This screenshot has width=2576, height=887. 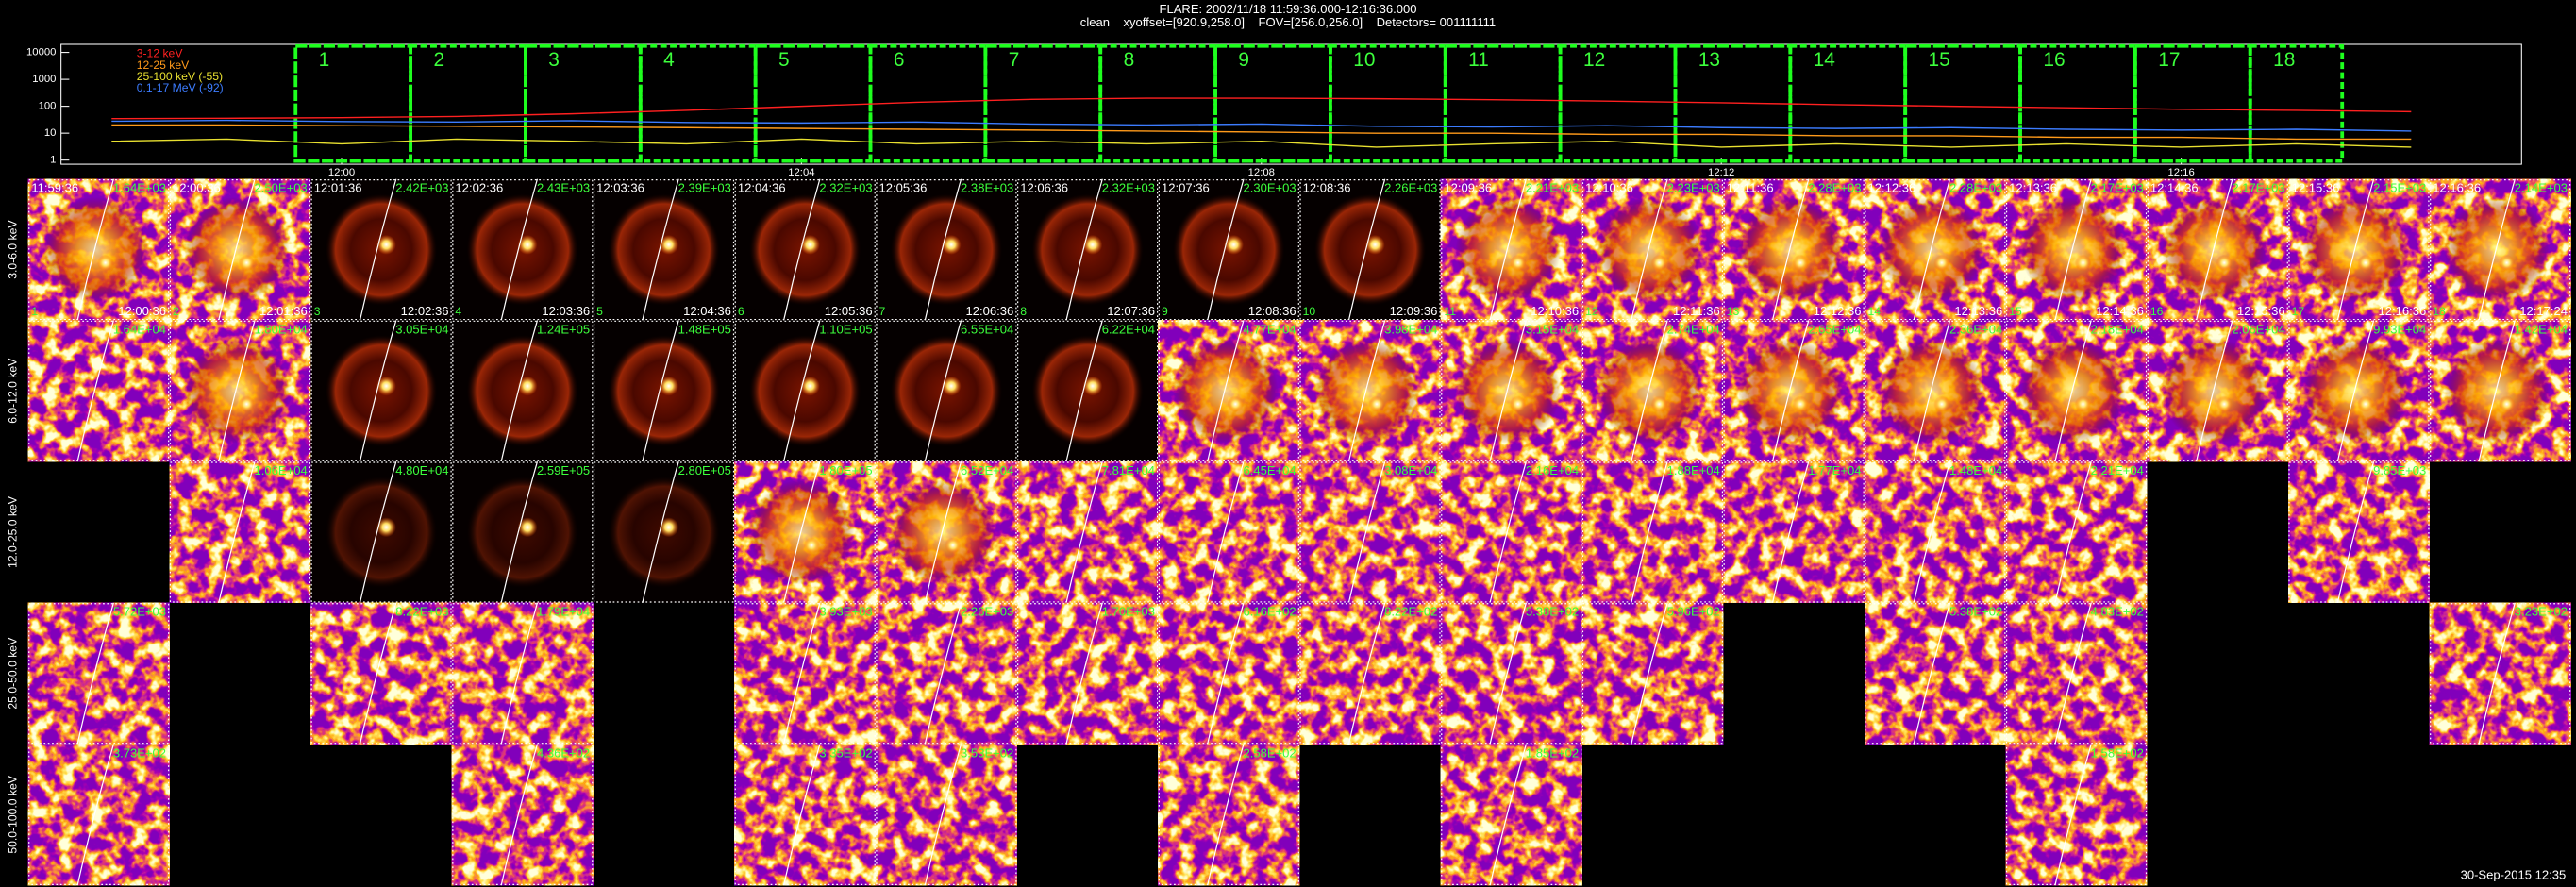 I want to click on interval-index: 13, so click(x=1733, y=311).